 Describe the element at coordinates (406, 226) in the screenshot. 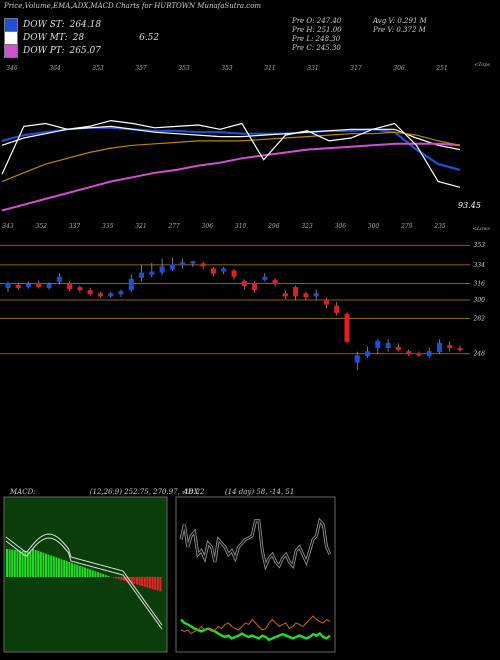

I see `low-number-label: 279` at that location.